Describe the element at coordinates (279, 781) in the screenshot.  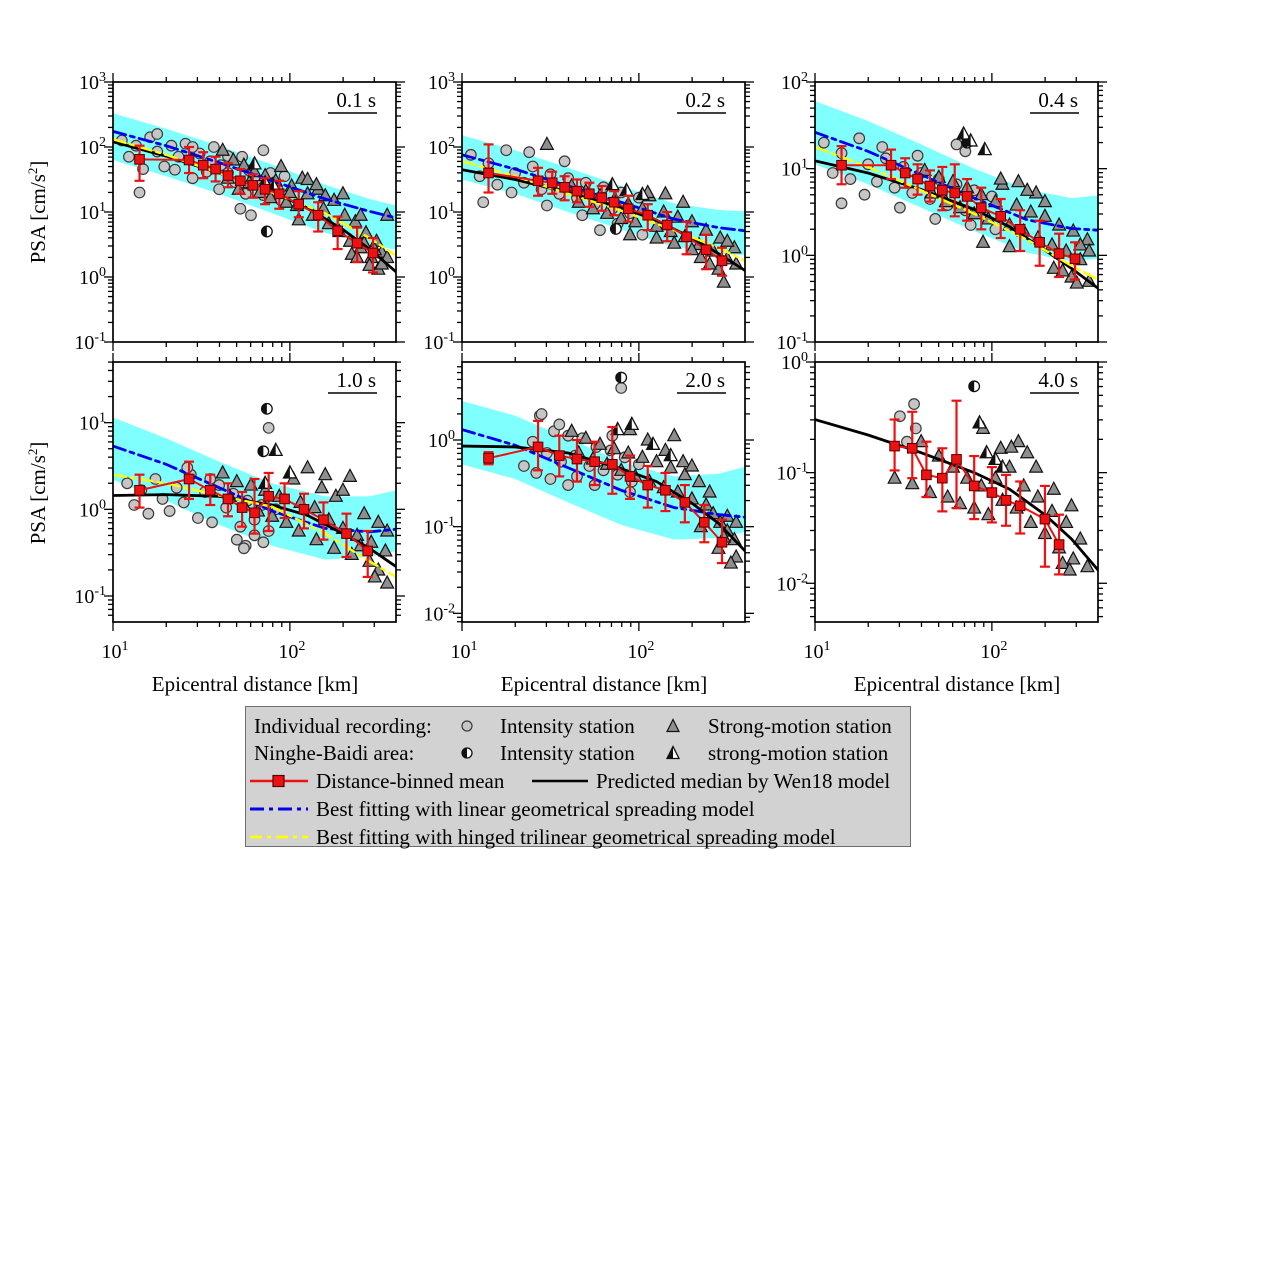
I see `distance-binned-mean-icon` at that location.